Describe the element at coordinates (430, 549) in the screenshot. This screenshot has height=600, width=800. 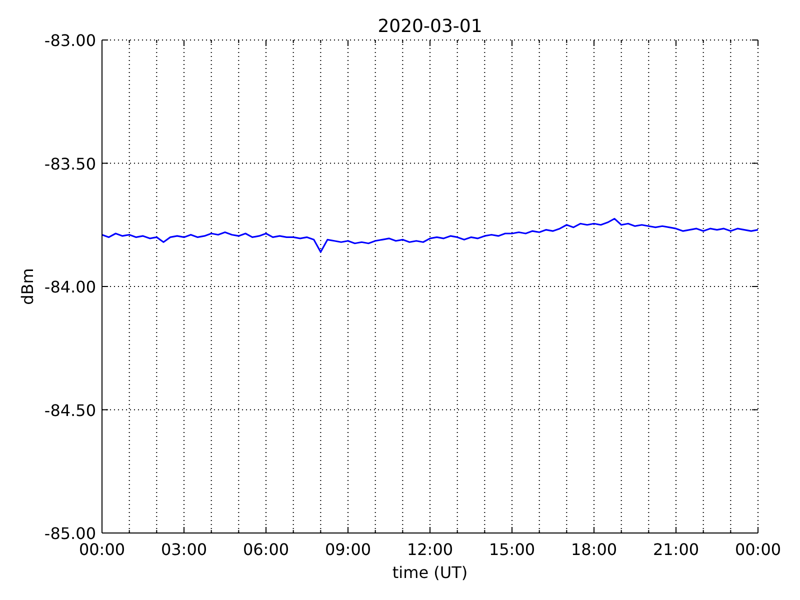
I see `x-tick-label: 12:00` at that location.